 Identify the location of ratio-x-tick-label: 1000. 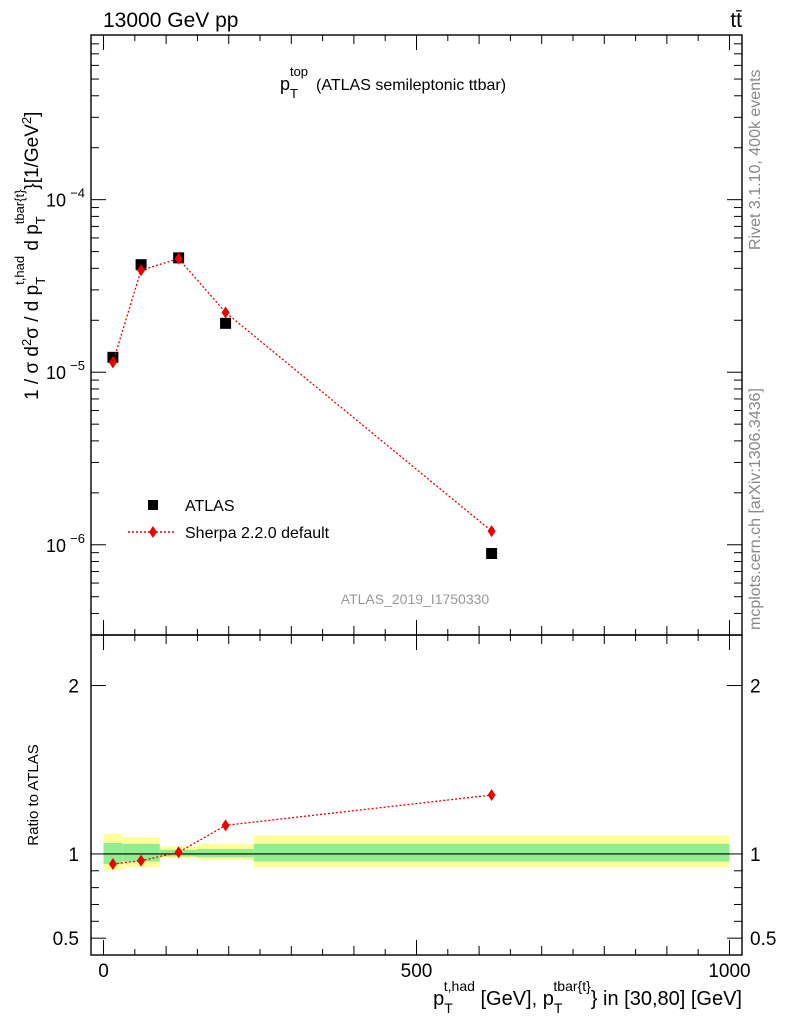
(729, 971).